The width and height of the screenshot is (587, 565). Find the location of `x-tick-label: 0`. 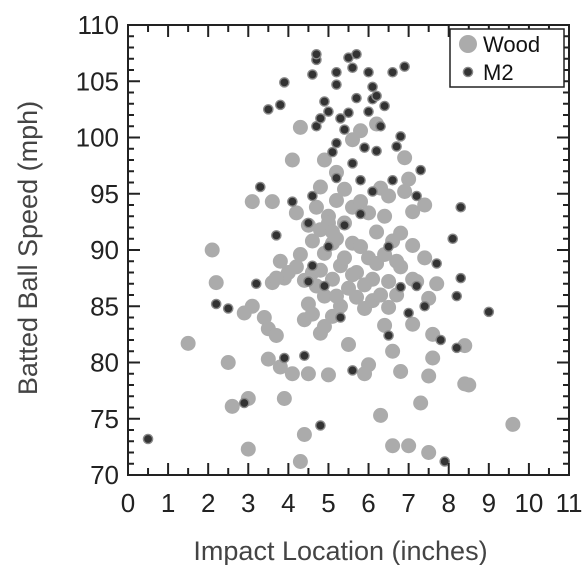

x-tick-label: 0 is located at coordinates (128, 503).